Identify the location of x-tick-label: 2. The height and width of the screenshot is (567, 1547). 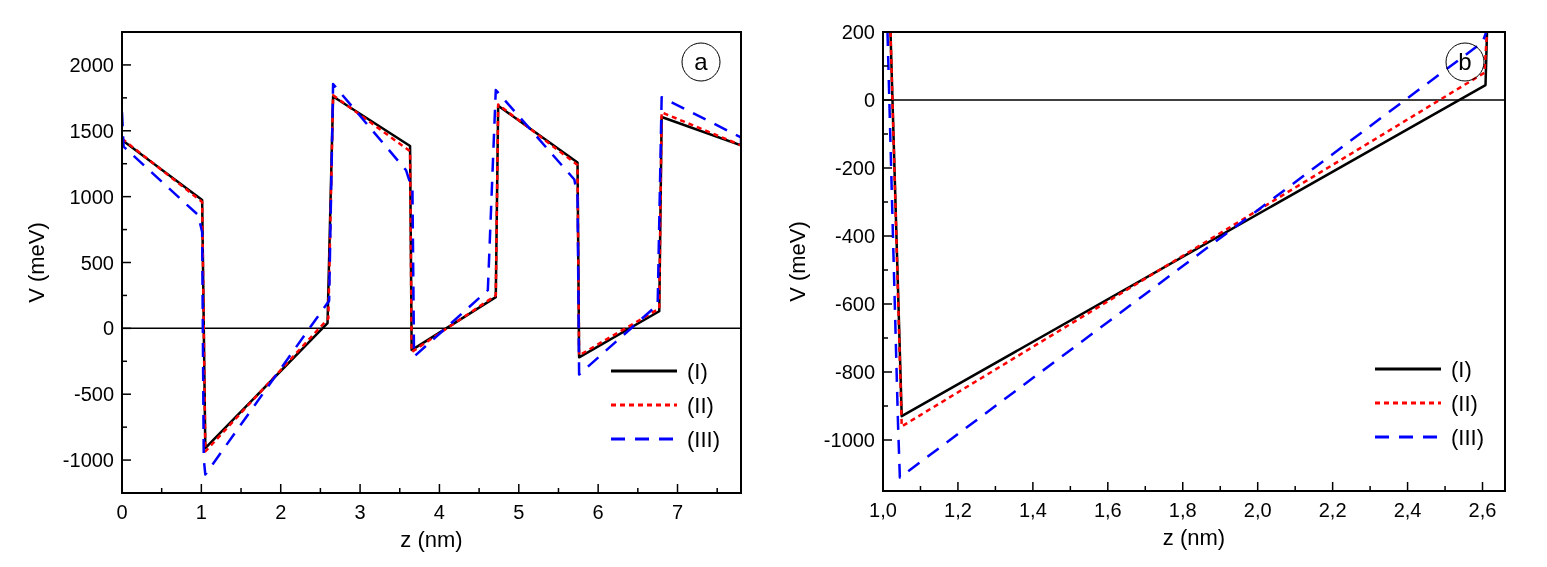
(281, 512).